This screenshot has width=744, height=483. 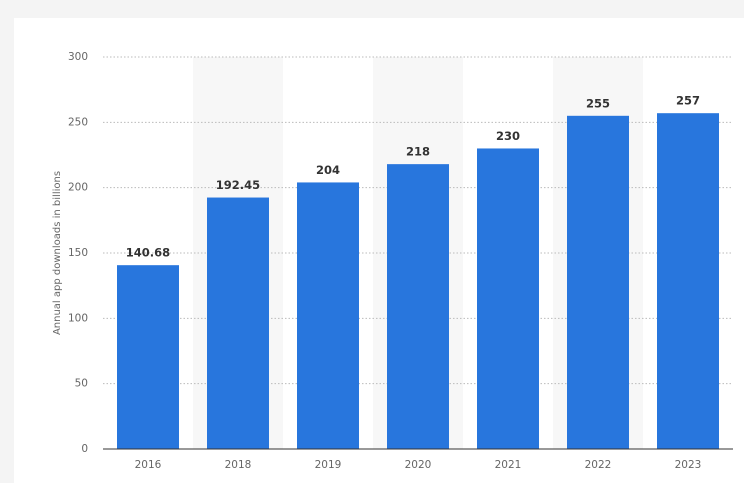 What do you see at coordinates (418, 152) in the screenshot?
I see `value-label: 218` at bounding box center [418, 152].